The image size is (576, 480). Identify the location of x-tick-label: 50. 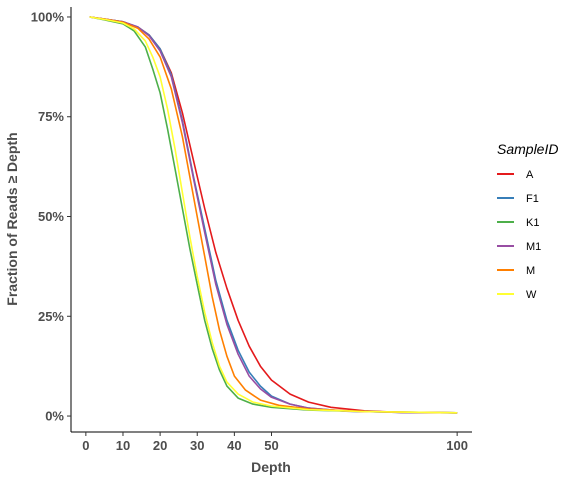
(271, 445).